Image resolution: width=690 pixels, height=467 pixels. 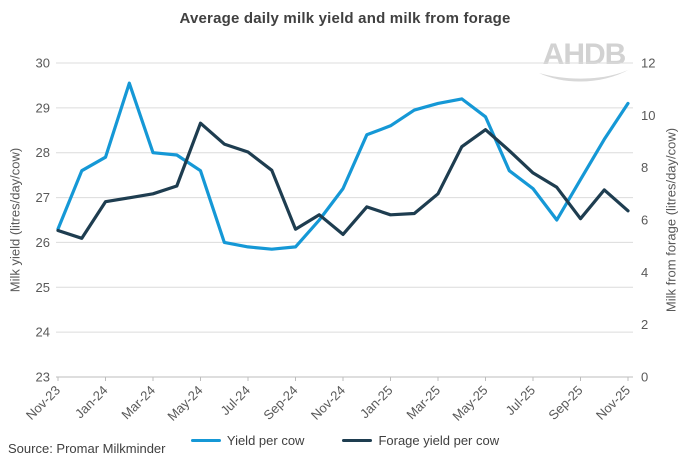 What do you see at coordinates (235, 401) in the screenshot?
I see `x-axis-tick-label: Jul-24` at bounding box center [235, 401].